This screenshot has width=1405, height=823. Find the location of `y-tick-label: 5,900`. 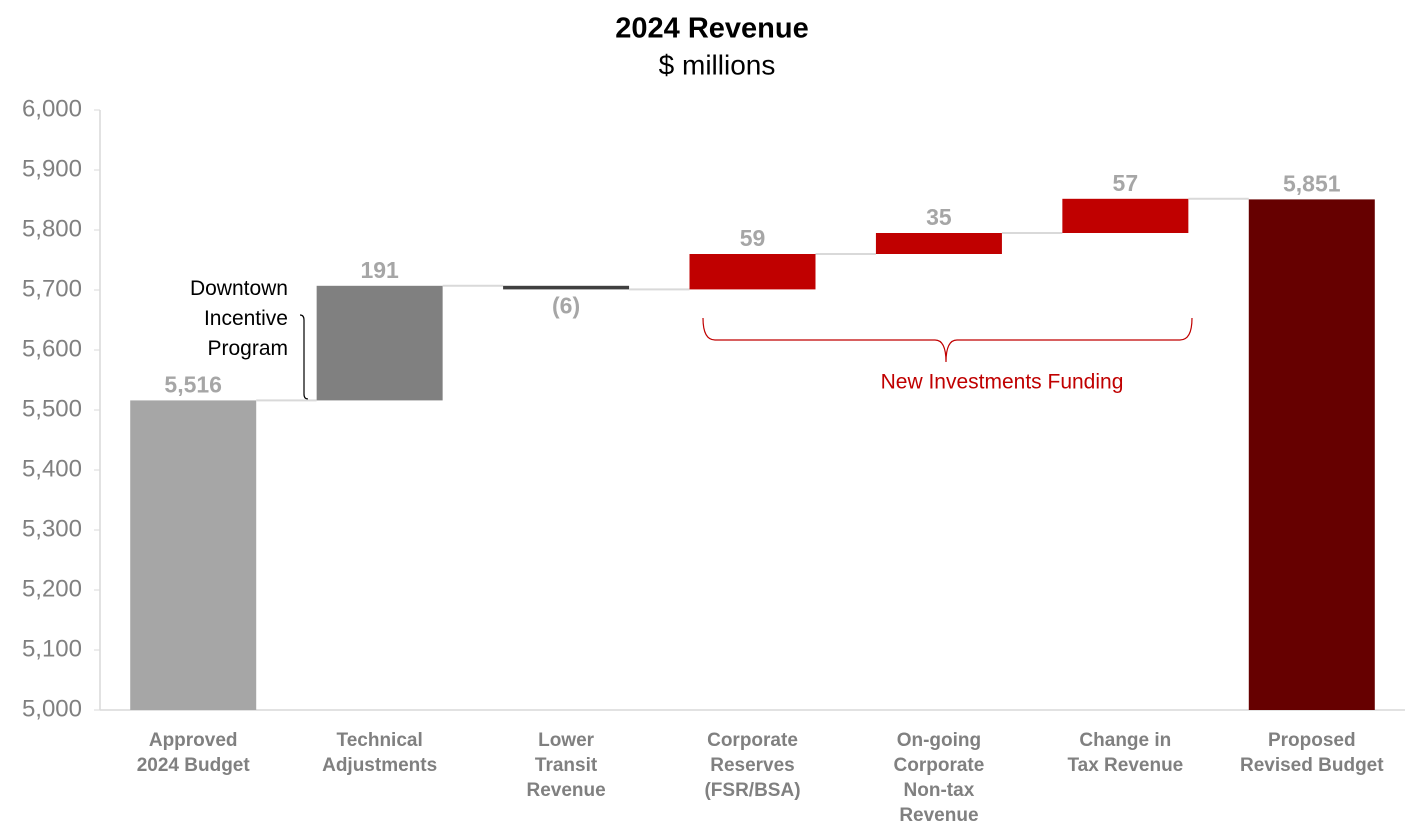

y-tick-label: 5,900 is located at coordinates (52, 168).